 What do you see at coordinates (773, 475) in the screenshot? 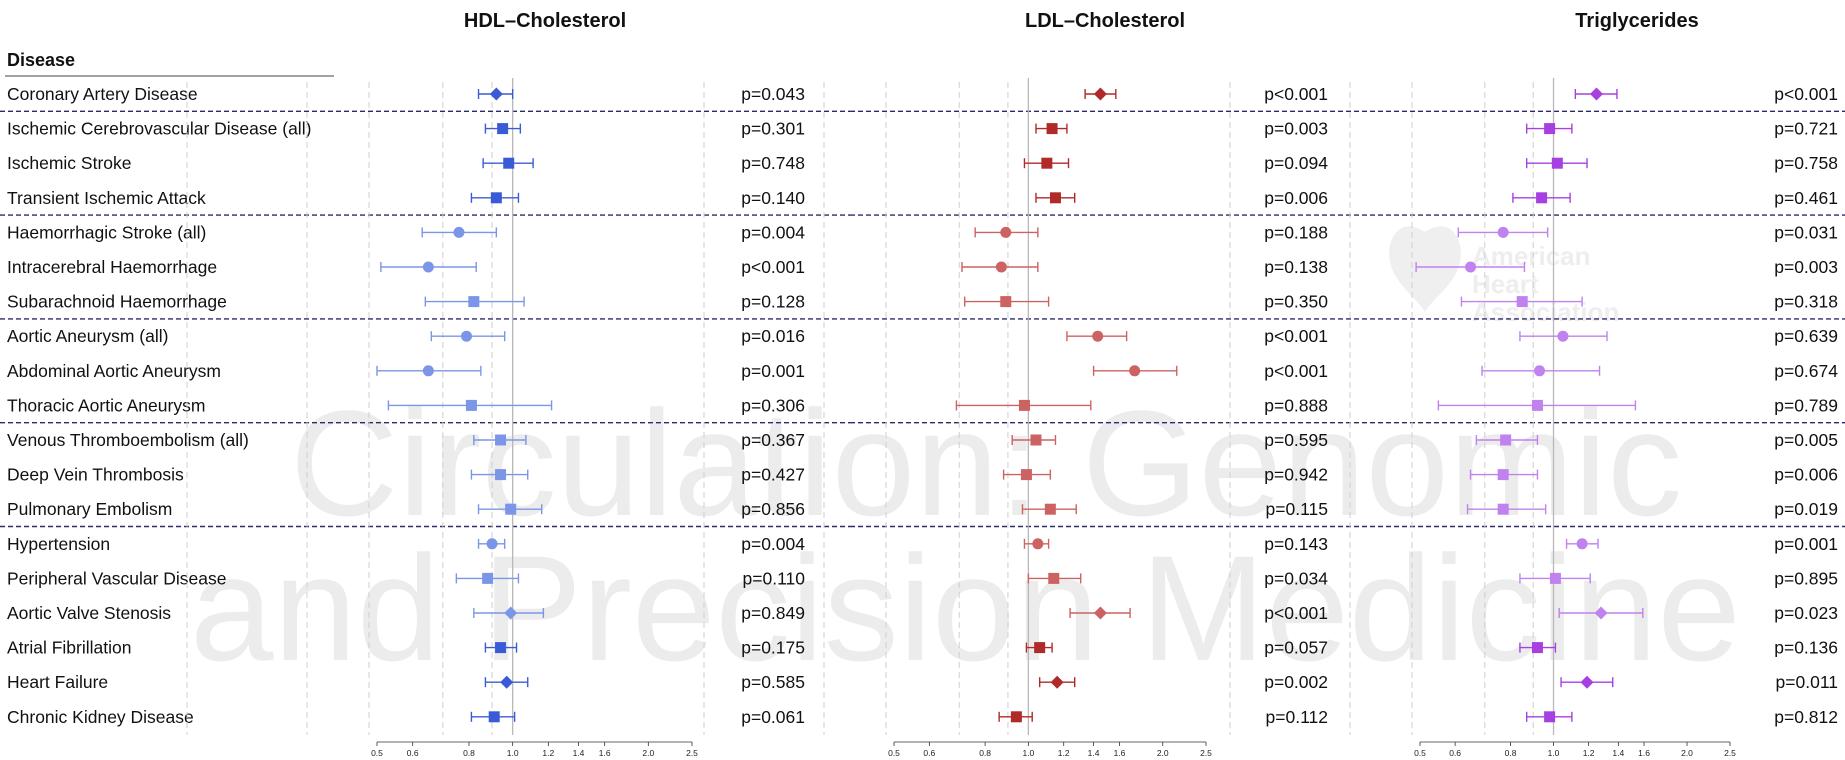
I see `p-value-label: p=0.427` at bounding box center [773, 475].